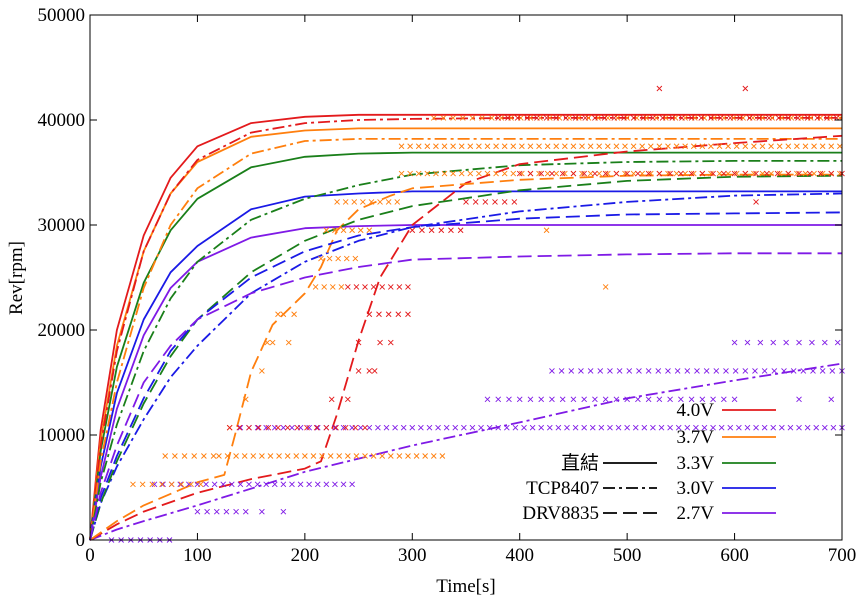 This screenshot has width=867, height=601. I want to click on x-tick-label-7: 700, so click(842, 555).